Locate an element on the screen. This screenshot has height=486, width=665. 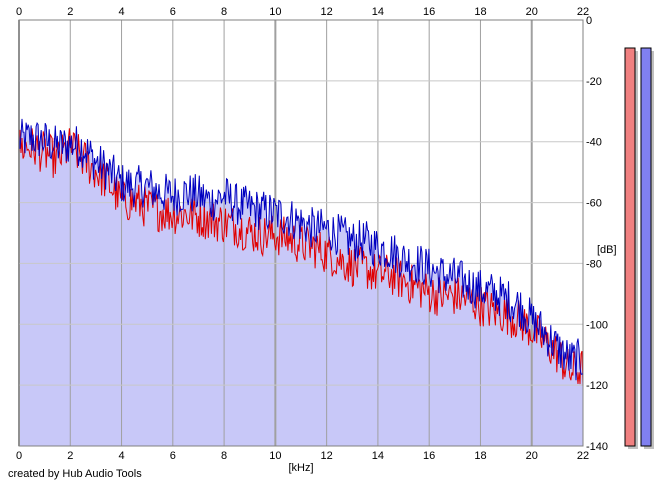
x-tick-label-top: 18 is located at coordinates (480, 12).